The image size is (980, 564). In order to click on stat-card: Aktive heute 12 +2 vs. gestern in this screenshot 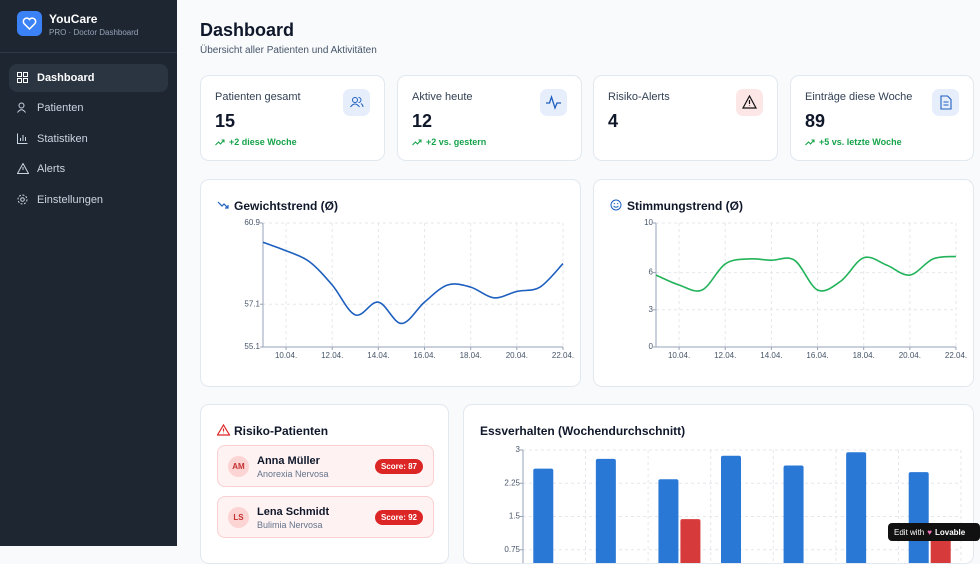, I will do `click(489, 118)`.